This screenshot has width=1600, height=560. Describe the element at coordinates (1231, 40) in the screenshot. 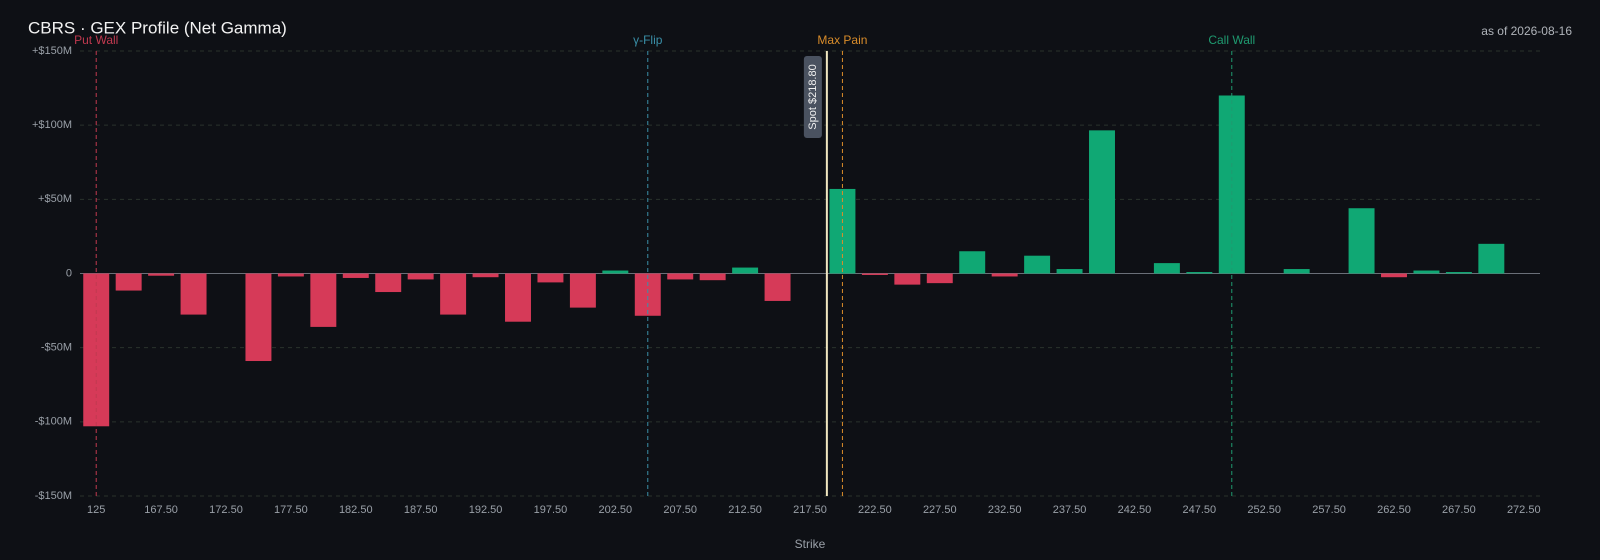

I see `marker-label: Call Wall` at that location.